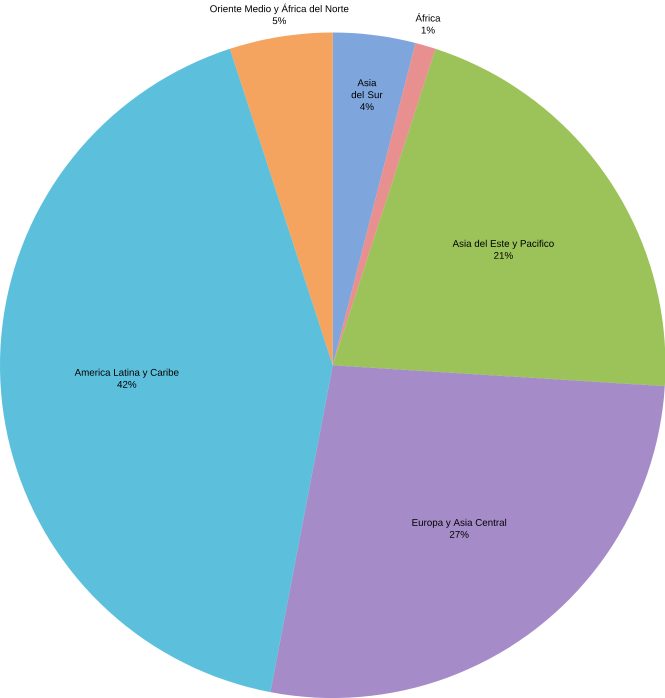  I want to click on slice-label: África, so click(427, 17).